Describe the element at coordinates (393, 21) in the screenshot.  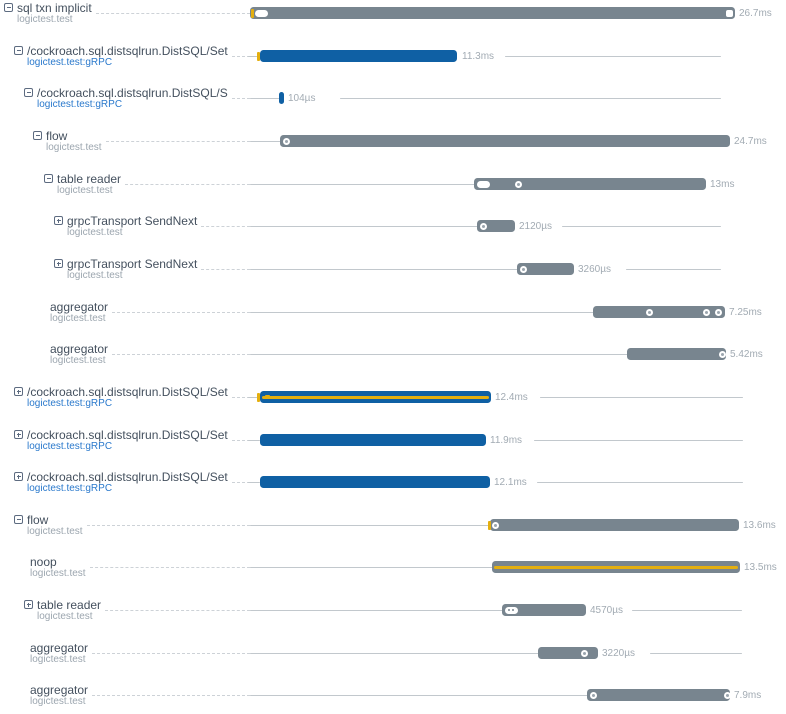
I see `span-row: sql txn implicit logictest.test 26.7ms` at that location.